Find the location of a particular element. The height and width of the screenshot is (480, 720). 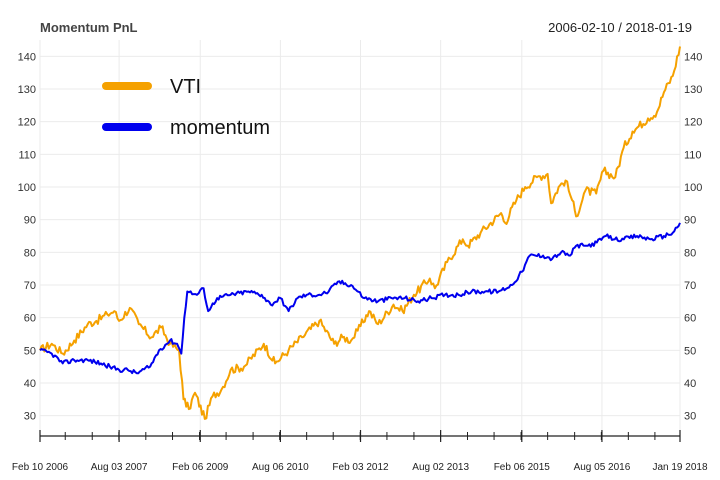

y-axis-right: 30 40 50 60 70 80 90 100 110 120 130 140 is located at coordinates (693, 236).